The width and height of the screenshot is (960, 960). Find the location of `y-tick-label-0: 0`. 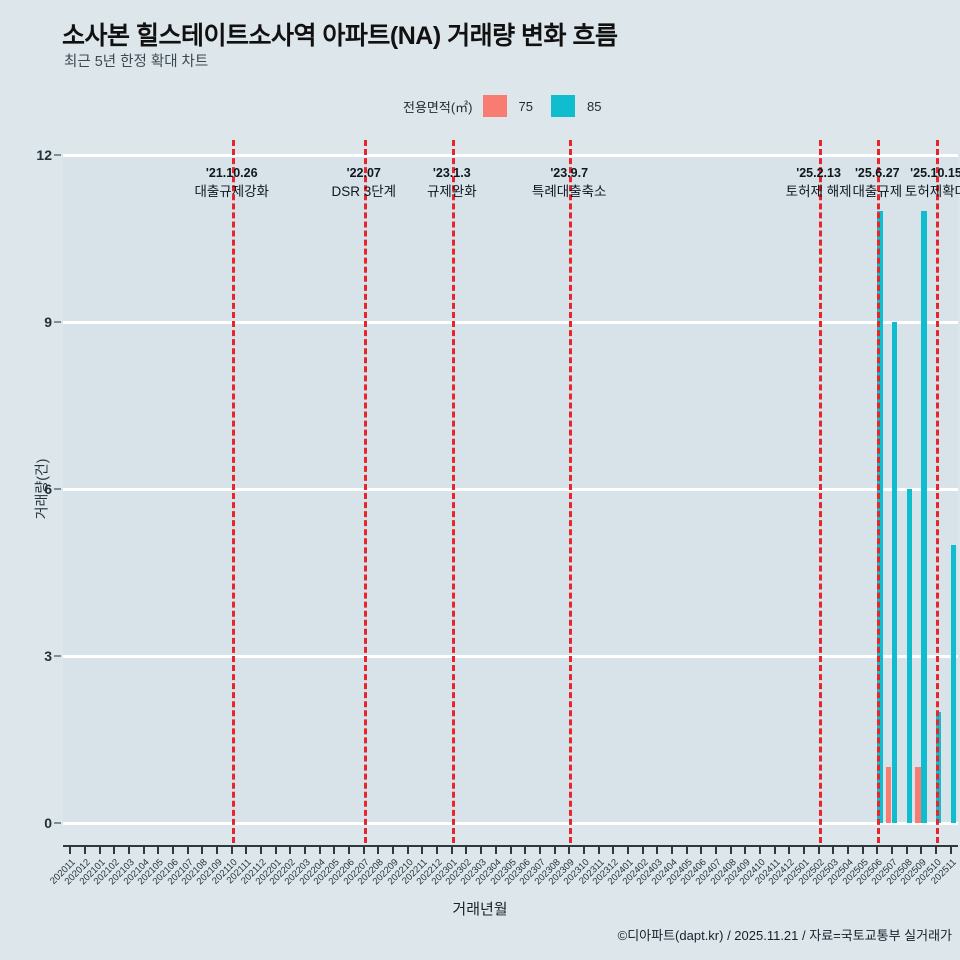

y-tick-label-0: 0 is located at coordinates (48, 823).